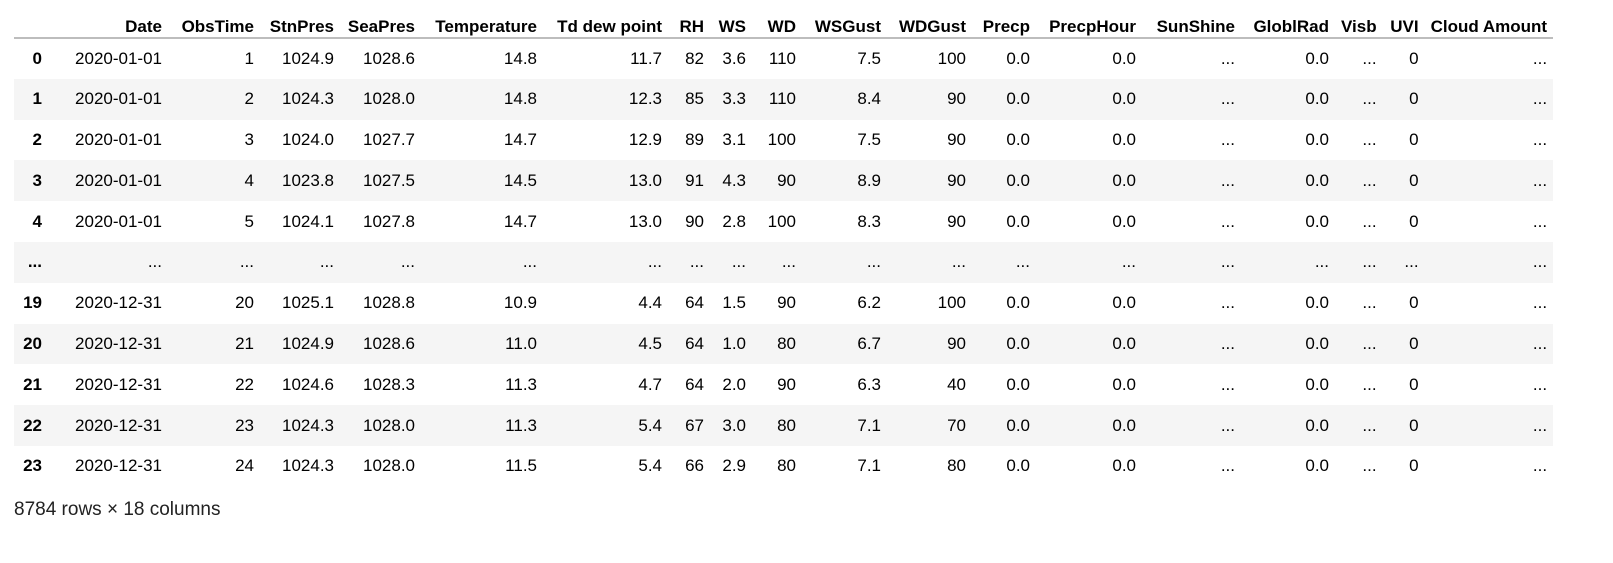 The width and height of the screenshot is (1613, 563). Describe the element at coordinates (244, 343) in the screenshot. I see `table-cell: 21` at that location.